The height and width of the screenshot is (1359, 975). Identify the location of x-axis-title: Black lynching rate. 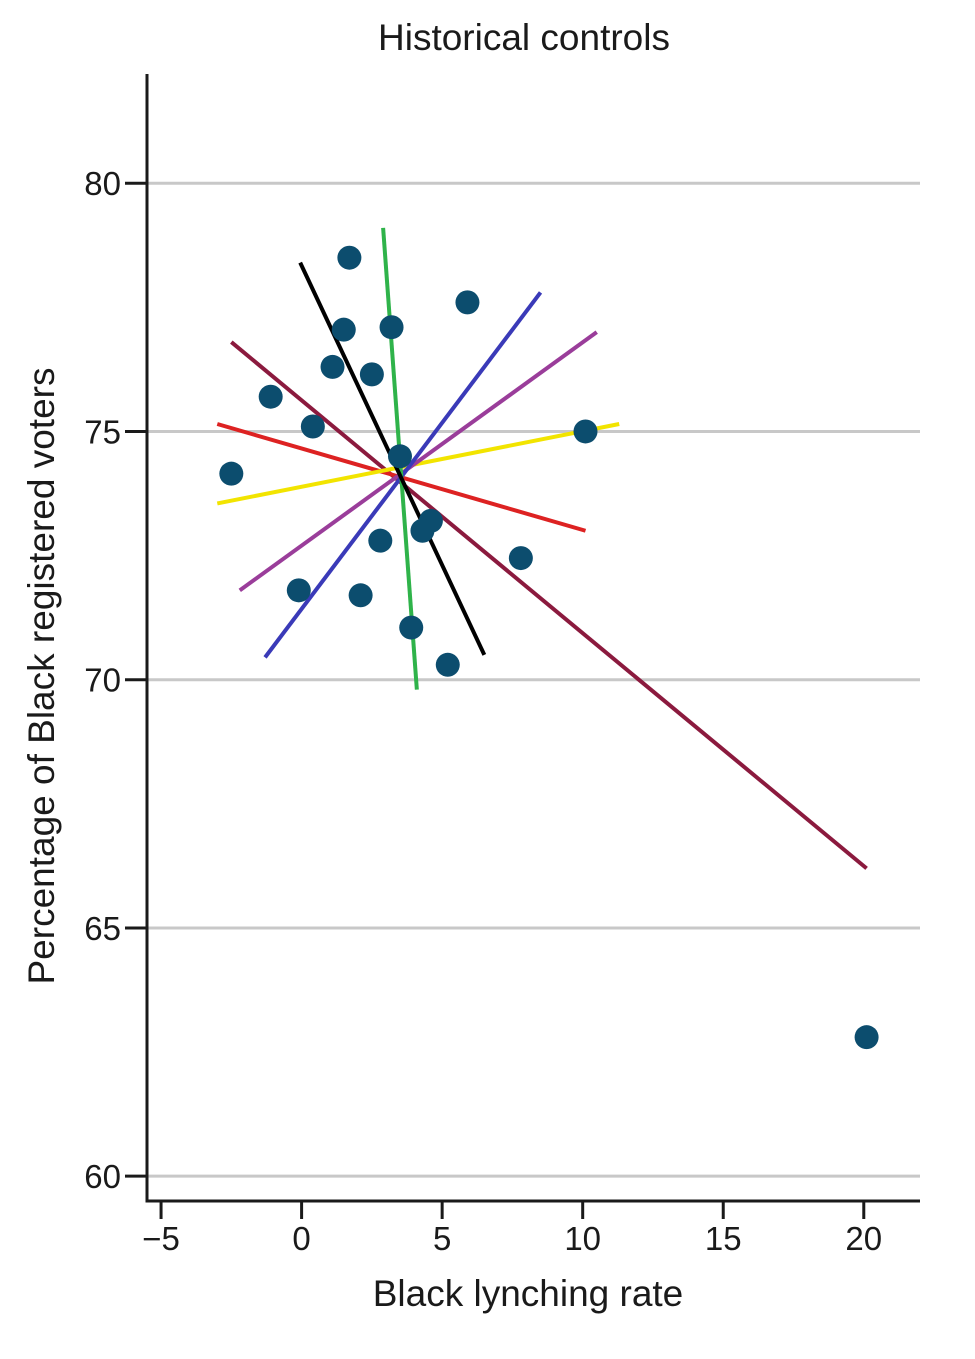
(528, 1293).